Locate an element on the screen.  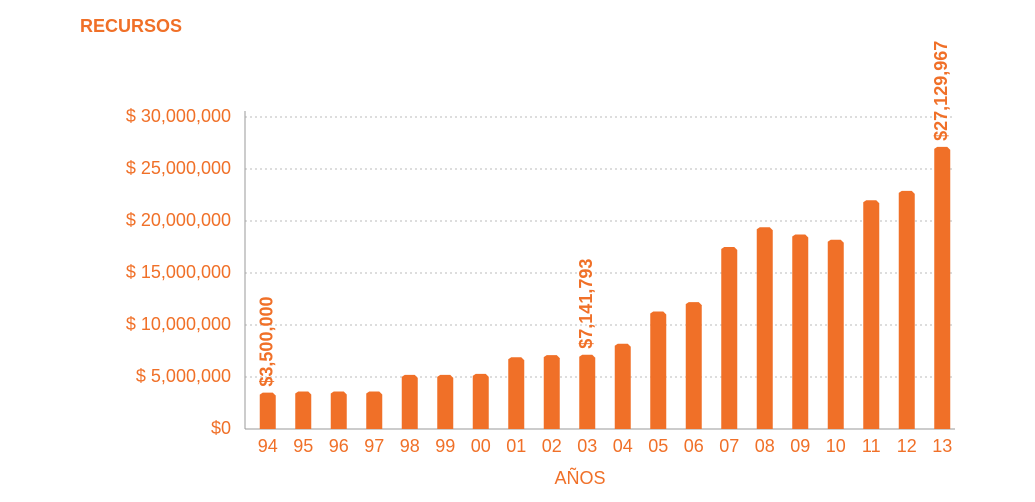
x-tick-label: 13 is located at coordinates (942, 446).